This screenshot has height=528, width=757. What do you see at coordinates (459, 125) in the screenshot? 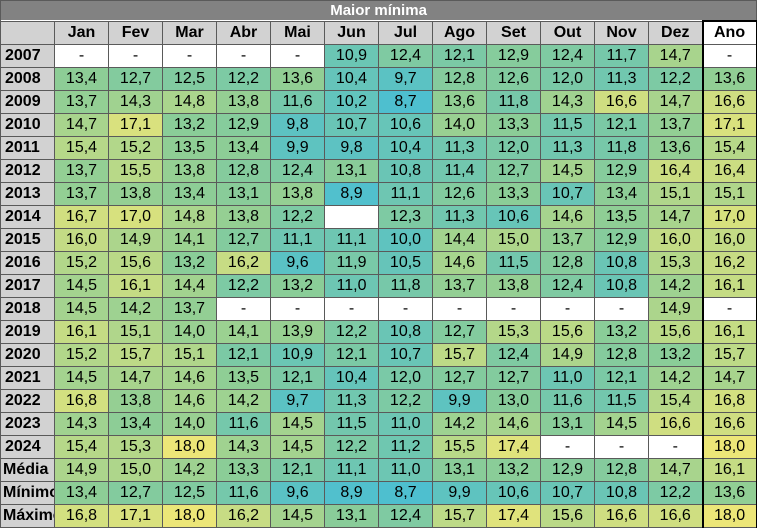
I see `table-cell: 14,0` at bounding box center [459, 125].